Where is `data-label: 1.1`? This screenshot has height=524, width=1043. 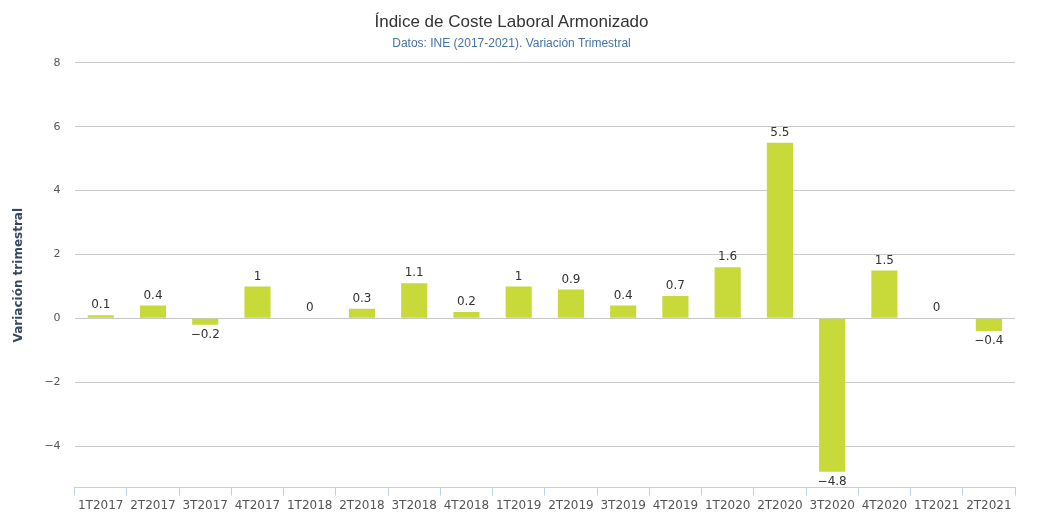
data-label: 1.1 is located at coordinates (414, 272).